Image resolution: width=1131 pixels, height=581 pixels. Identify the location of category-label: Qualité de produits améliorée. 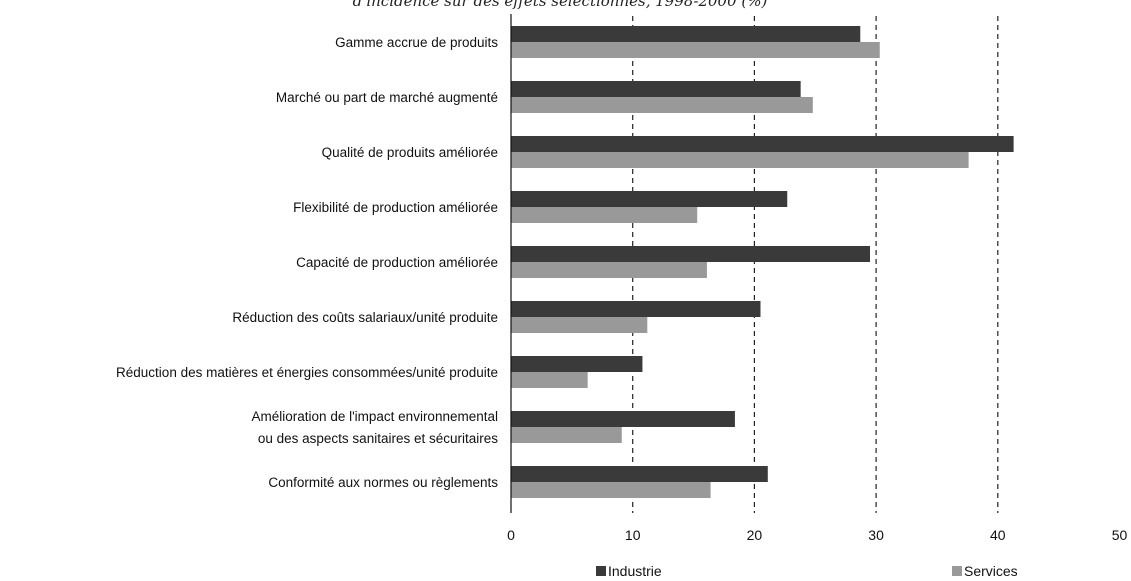
(410, 152).